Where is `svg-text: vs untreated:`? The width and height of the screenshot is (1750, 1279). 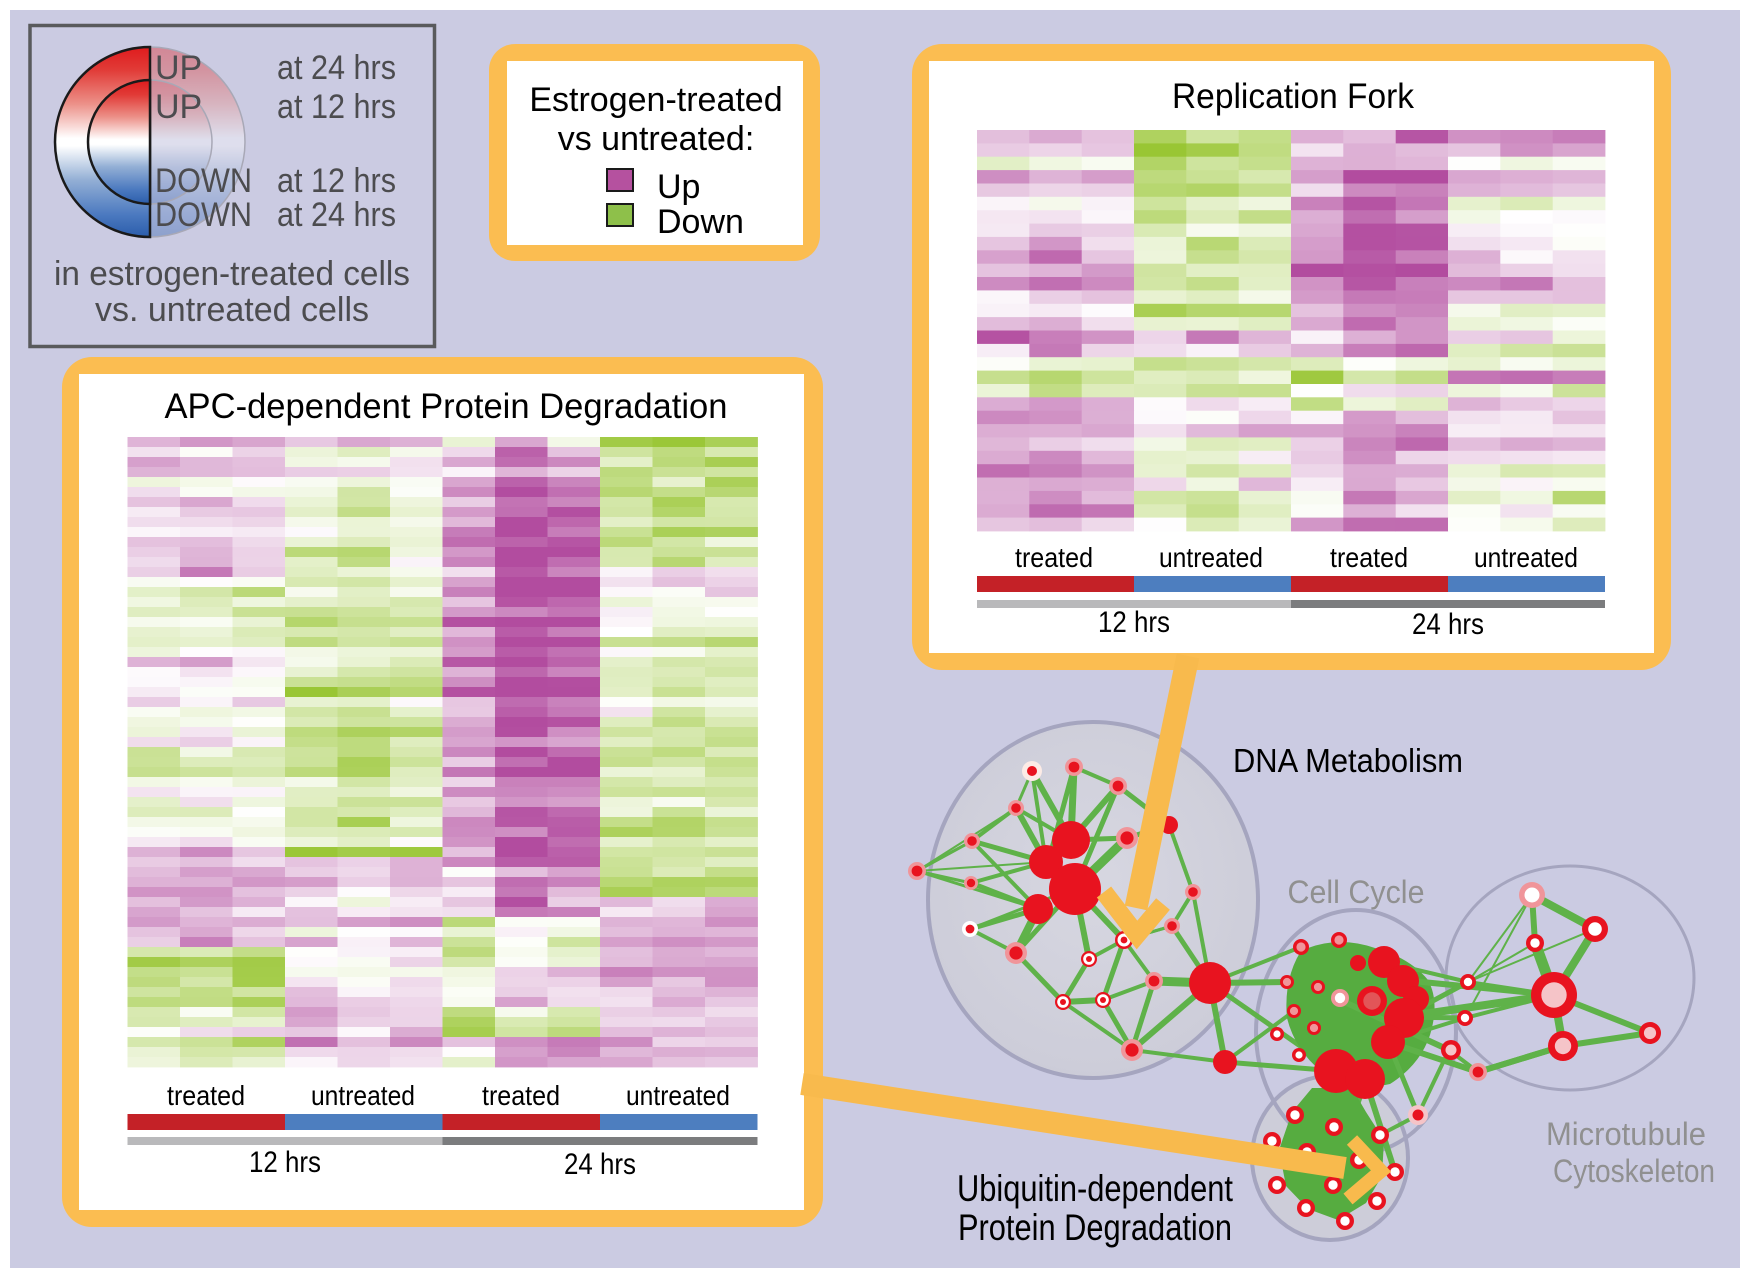
svg-text: vs untreated: is located at coordinates (656, 139).